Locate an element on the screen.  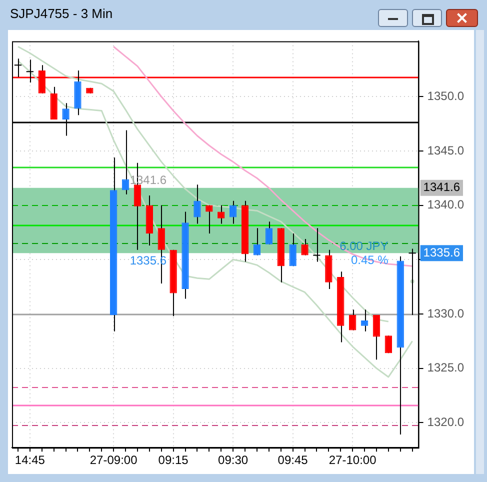
x-tick-label: 14:45 is located at coordinates (30, 460).